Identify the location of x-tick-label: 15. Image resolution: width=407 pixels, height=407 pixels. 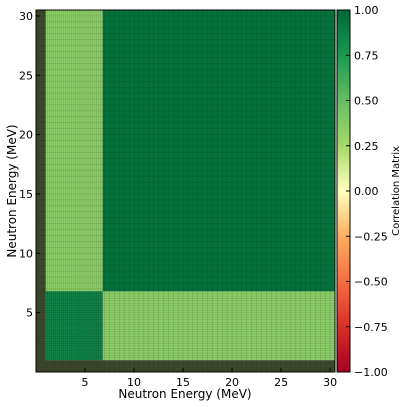
(183, 382).